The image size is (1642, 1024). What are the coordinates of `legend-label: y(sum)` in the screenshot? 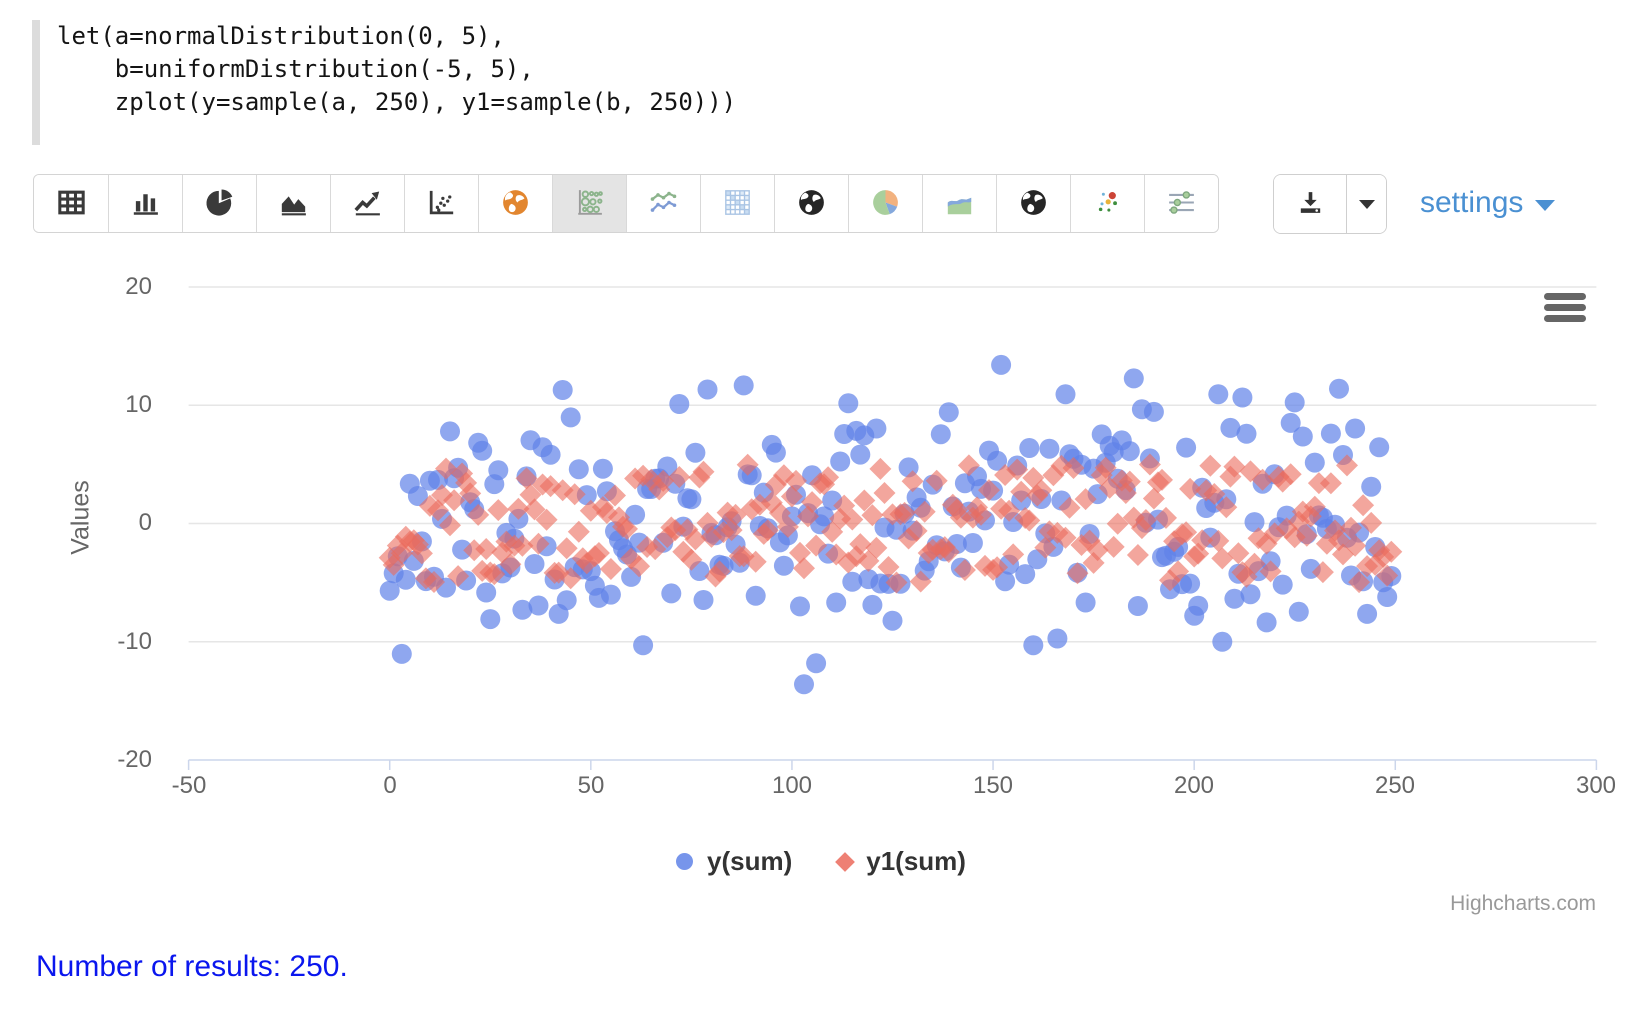 It's located at (750, 861).